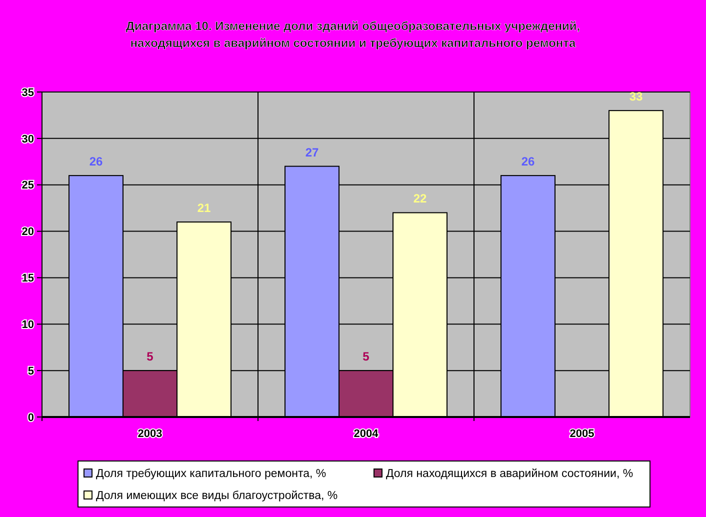 The width and height of the screenshot is (706, 517). Describe the element at coordinates (217, 496) in the screenshot. I see `legend-label: Доля имеющих все виды благоустройства, %` at that location.